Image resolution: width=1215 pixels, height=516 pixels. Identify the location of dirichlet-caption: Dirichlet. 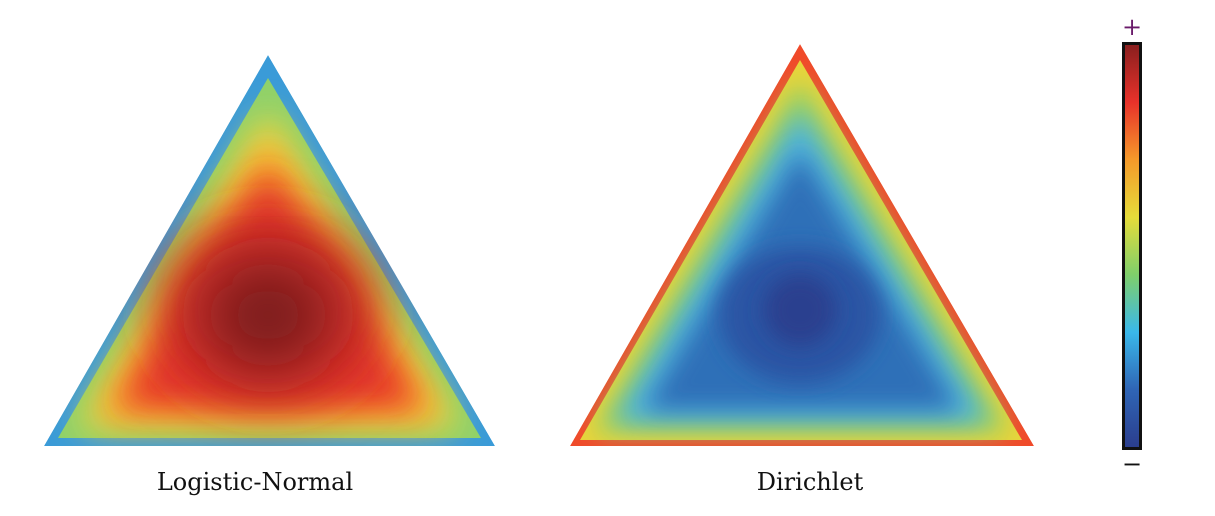
(810, 482).